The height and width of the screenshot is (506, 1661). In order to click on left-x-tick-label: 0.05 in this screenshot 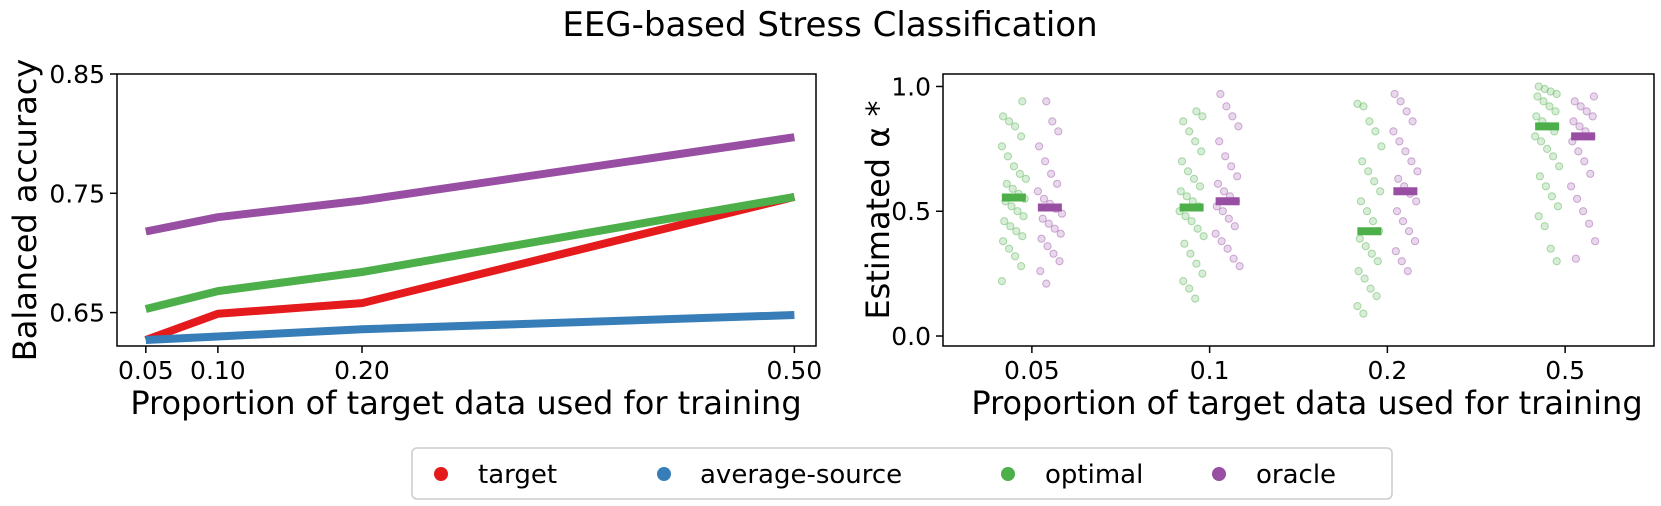, I will do `click(146, 370)`.